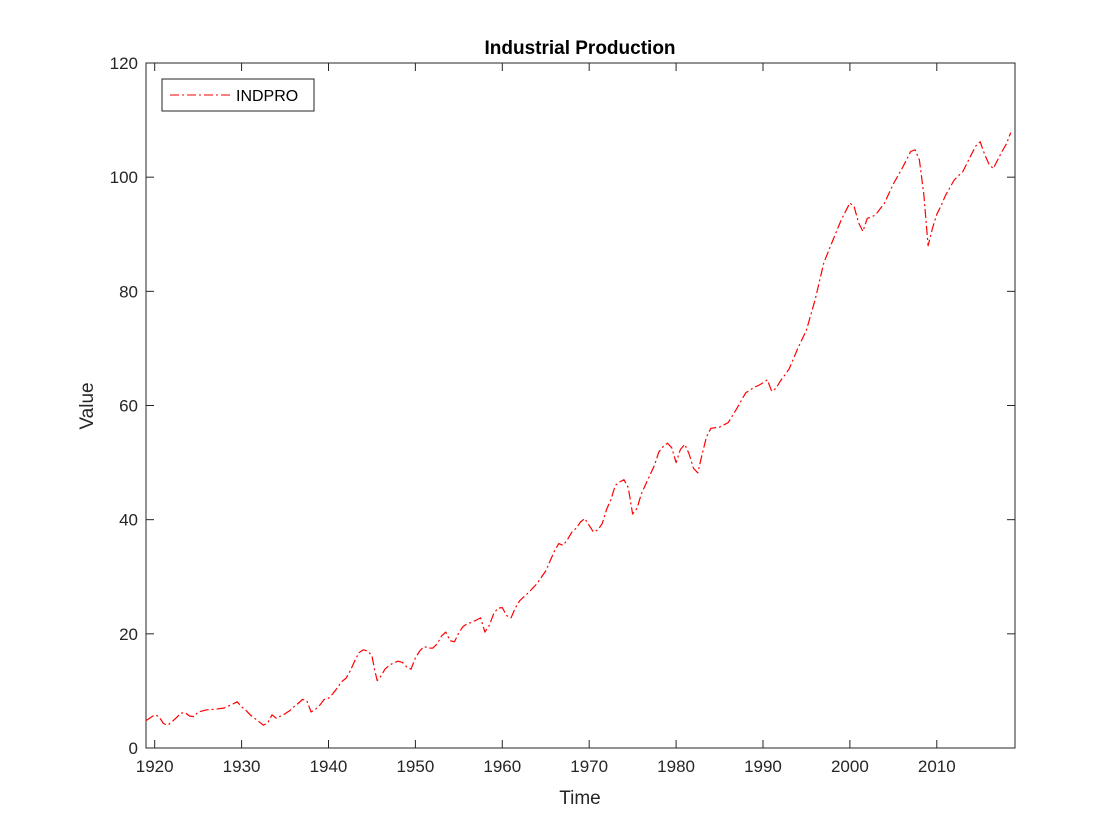 The height and width of the screenshot is (840, 1120). What do you see at coordinates (128, 406) in the screenshot?
I see `y-tick-label: 60` at bounding box center [128, 406].